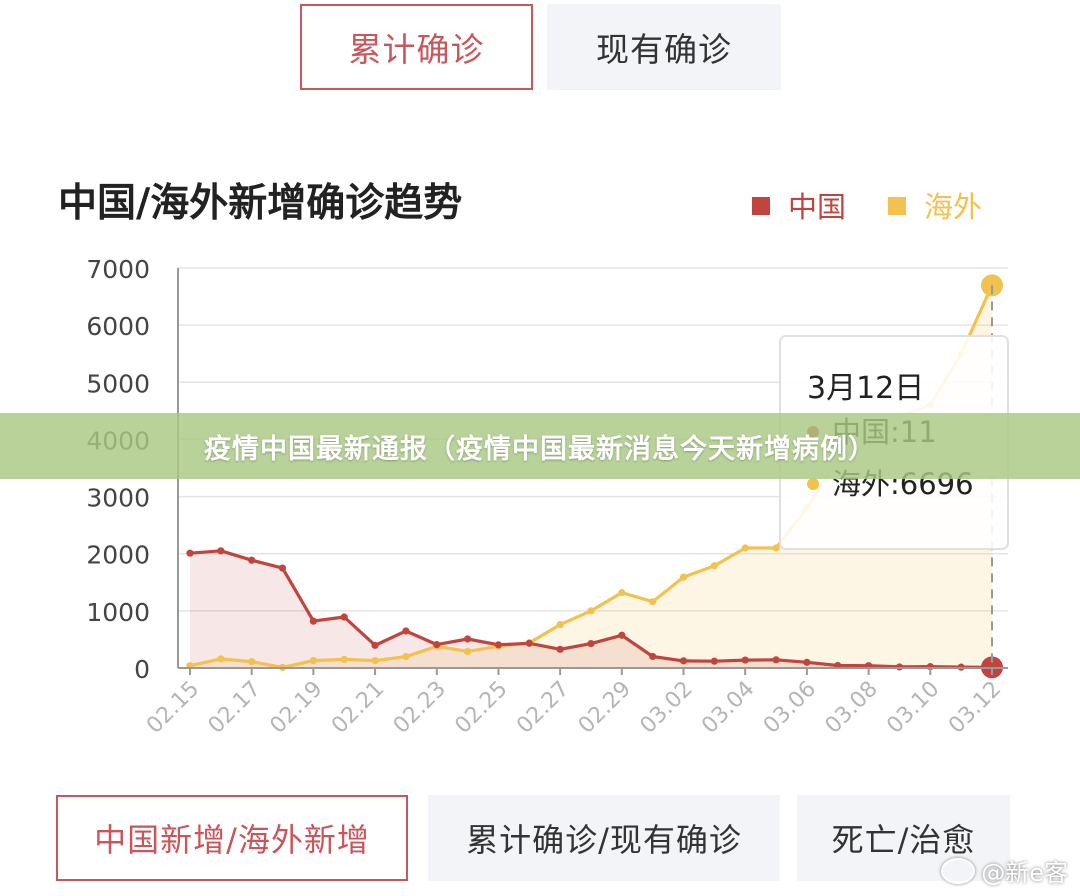  Describe the element at coordinates (416, 47) in the screenshot. I see `tab-cumulative-confirmed: 累计确诊` at that location.